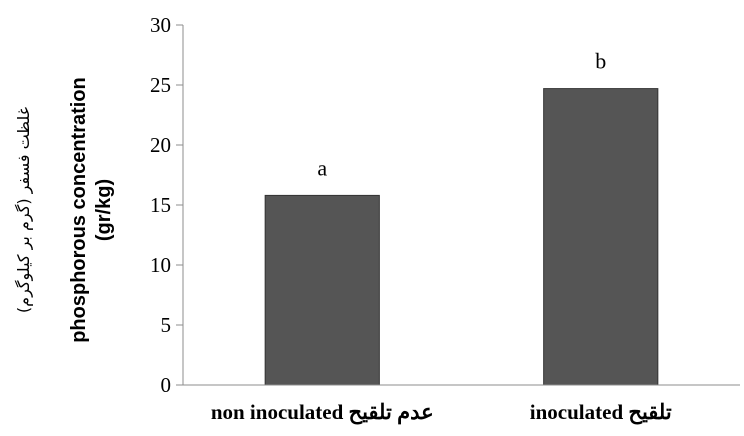 This screenshot has width=744, height=436. Describe the element at coordinates (160, 205) in the screenshot. I see `y-tick-label: 15` at that location.